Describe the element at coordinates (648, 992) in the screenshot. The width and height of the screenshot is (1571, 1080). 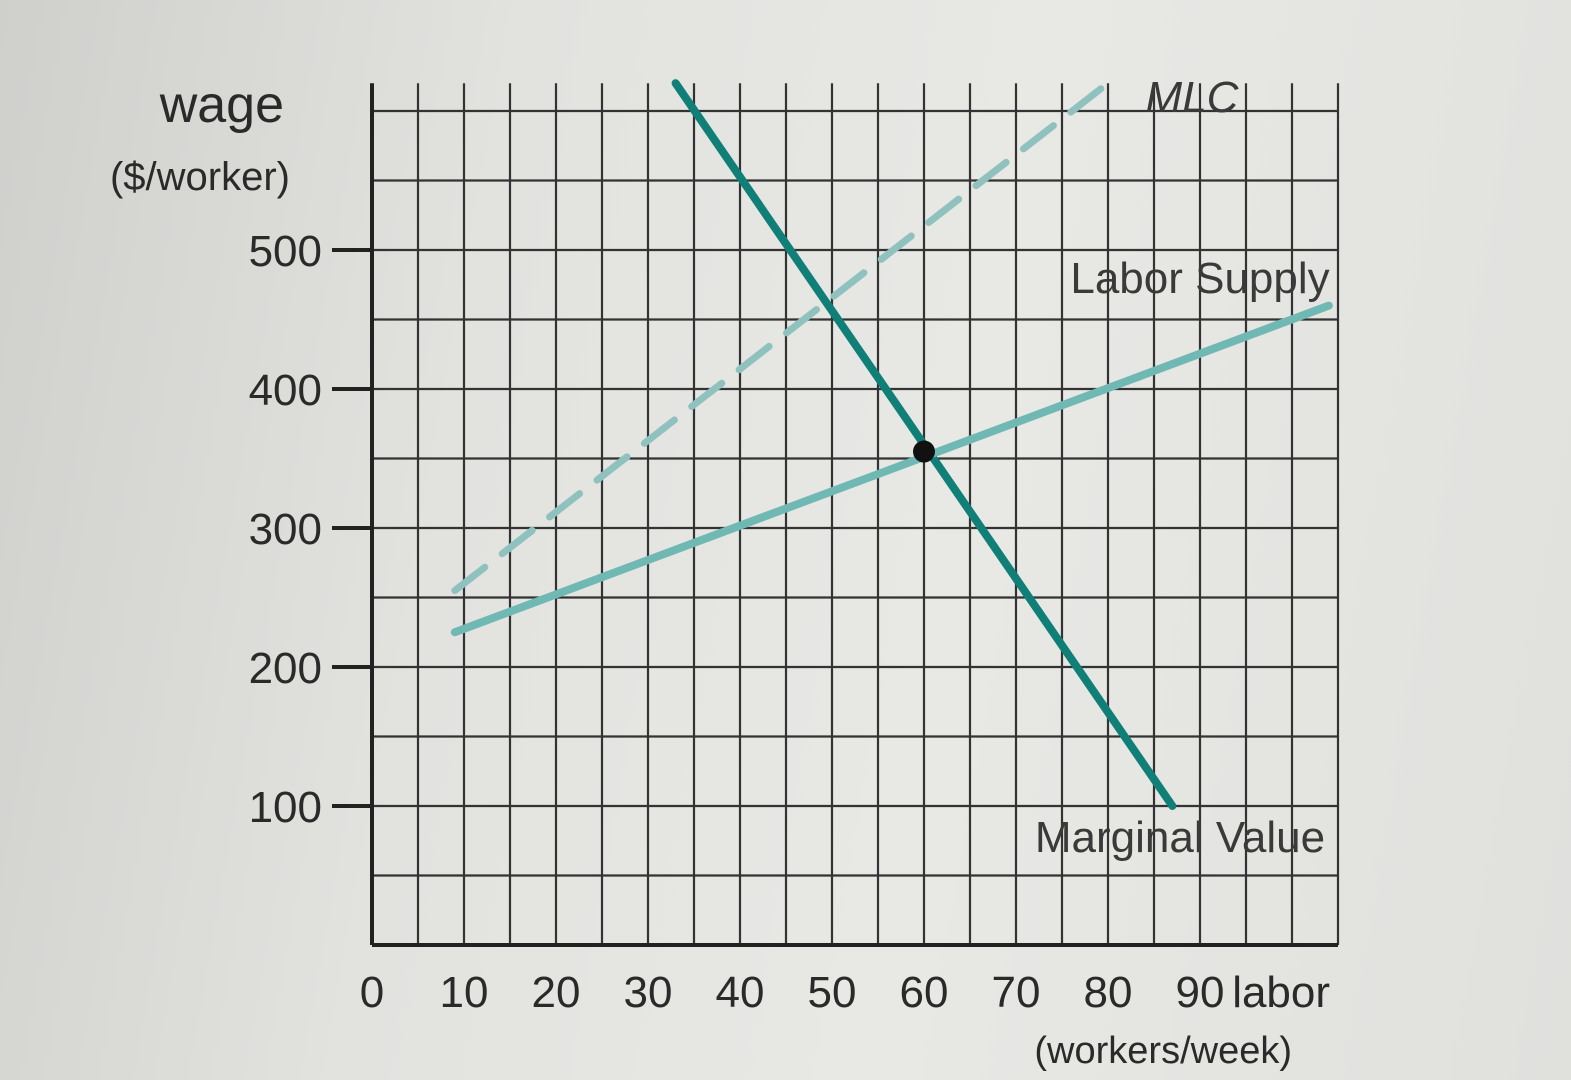
I see `x-tick-label: 30` at that location.